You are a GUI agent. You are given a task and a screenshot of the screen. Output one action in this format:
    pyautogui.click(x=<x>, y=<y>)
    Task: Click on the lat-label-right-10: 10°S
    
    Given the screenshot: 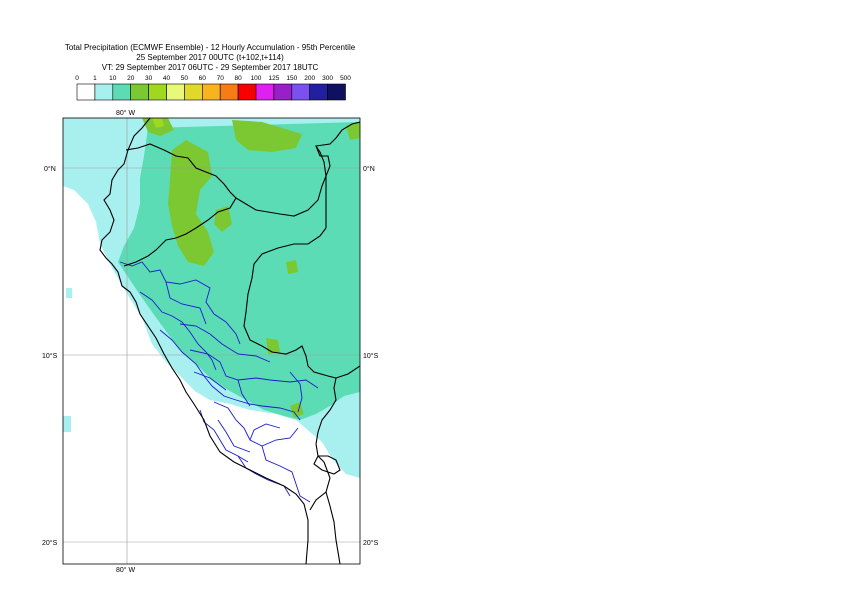 What is the action you would take?
    pyautogui.click(x=371, y=356)
    